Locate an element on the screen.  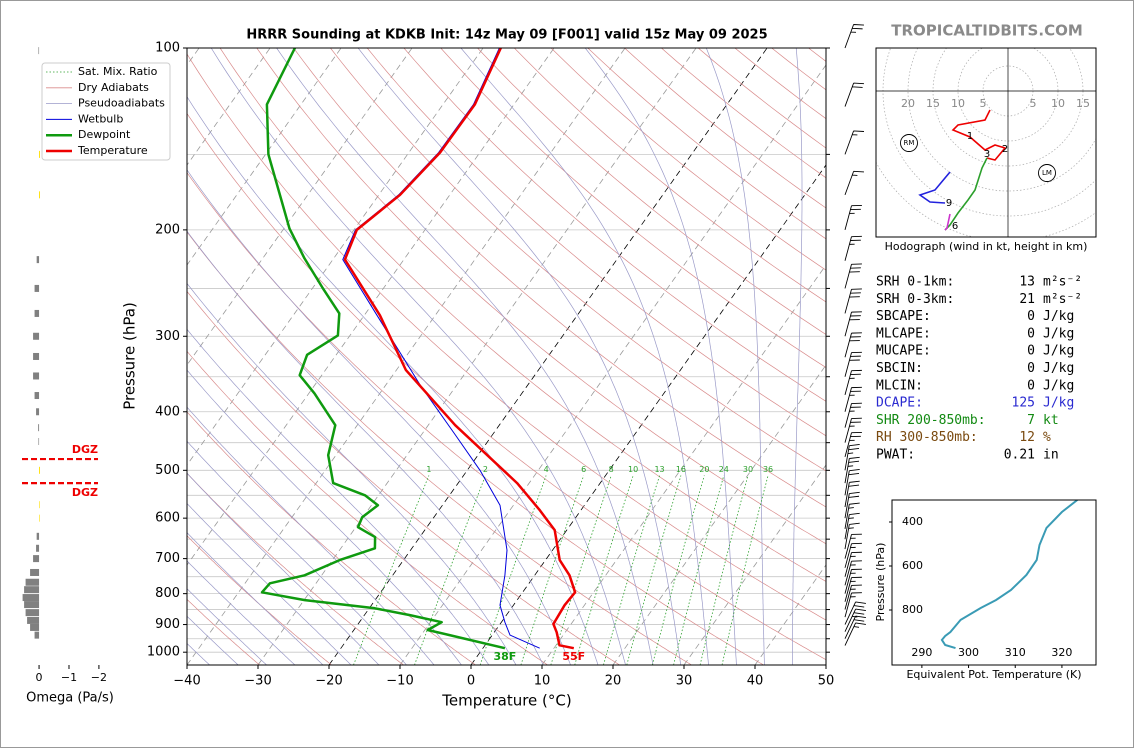
y-tick-label: 300 is located at coordinates (167, 336).